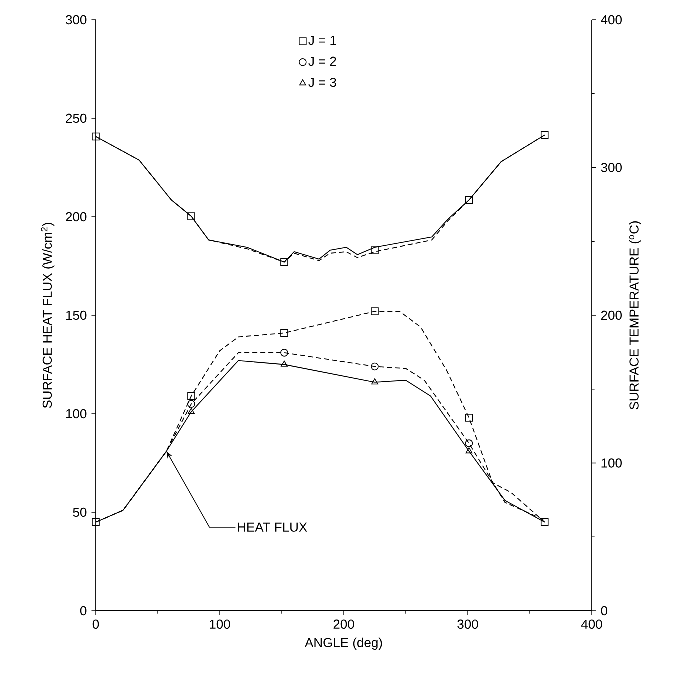 This screenshot has height=689, width=681. I want to click on y-tick-label: 300, so click(76, 20).